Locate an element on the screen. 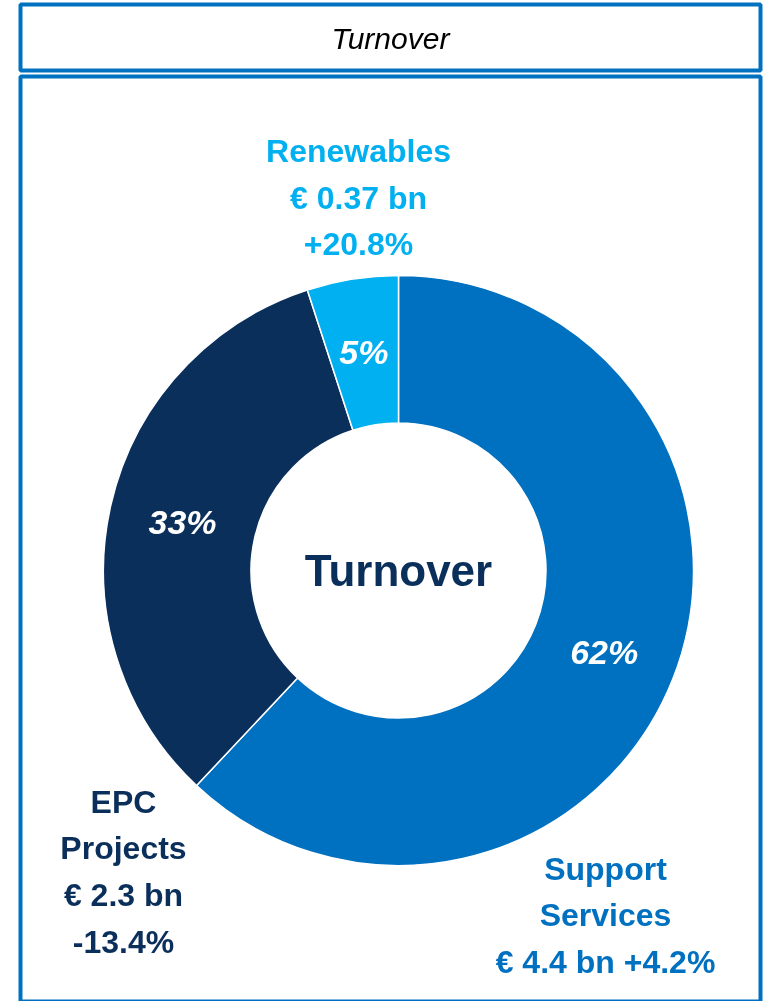  data-label: 33% is located at coordinates (182, 522).